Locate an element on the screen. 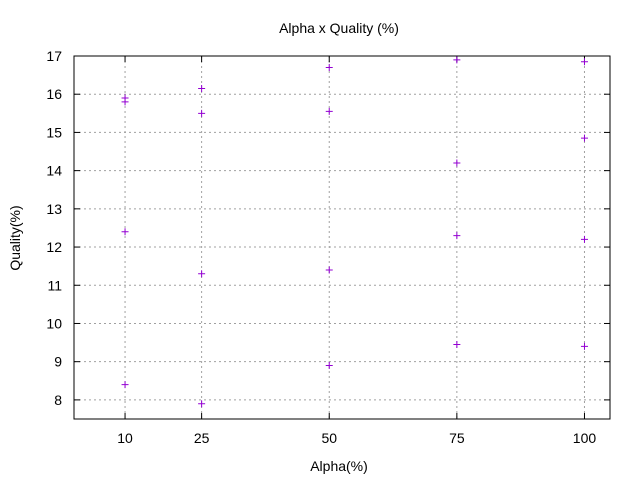 This screenshot has height=480, width=640. y-tick-label: 14 is located at coordinates (54, 171).